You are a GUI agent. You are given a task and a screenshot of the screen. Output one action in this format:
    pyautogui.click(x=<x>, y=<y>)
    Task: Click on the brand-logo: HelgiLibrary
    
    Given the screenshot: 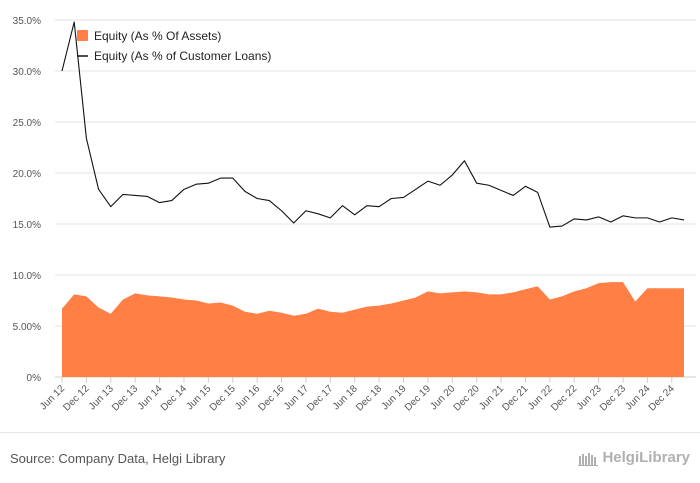 What is the action you would take?
    pyautogui.click(x=634, y=457)
    